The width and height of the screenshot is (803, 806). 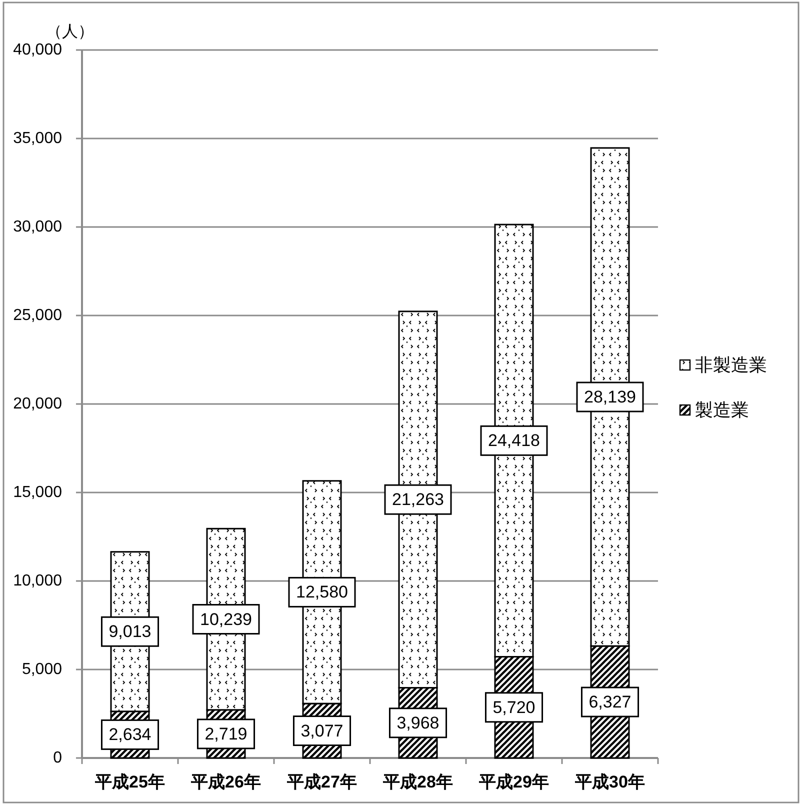 I want to click on x-tick-label: 平成25年, so click(x=129, y=782).